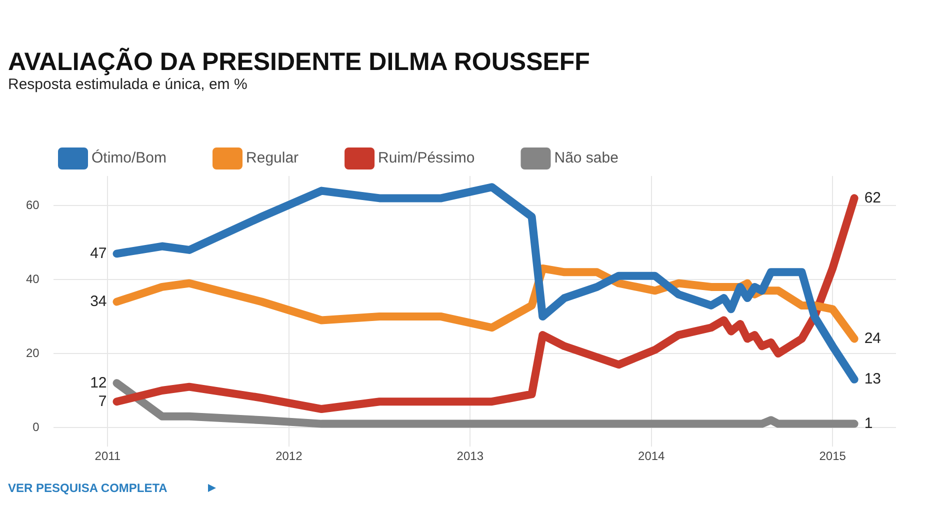  I want to click on data-label: 1, so click(868, 423).